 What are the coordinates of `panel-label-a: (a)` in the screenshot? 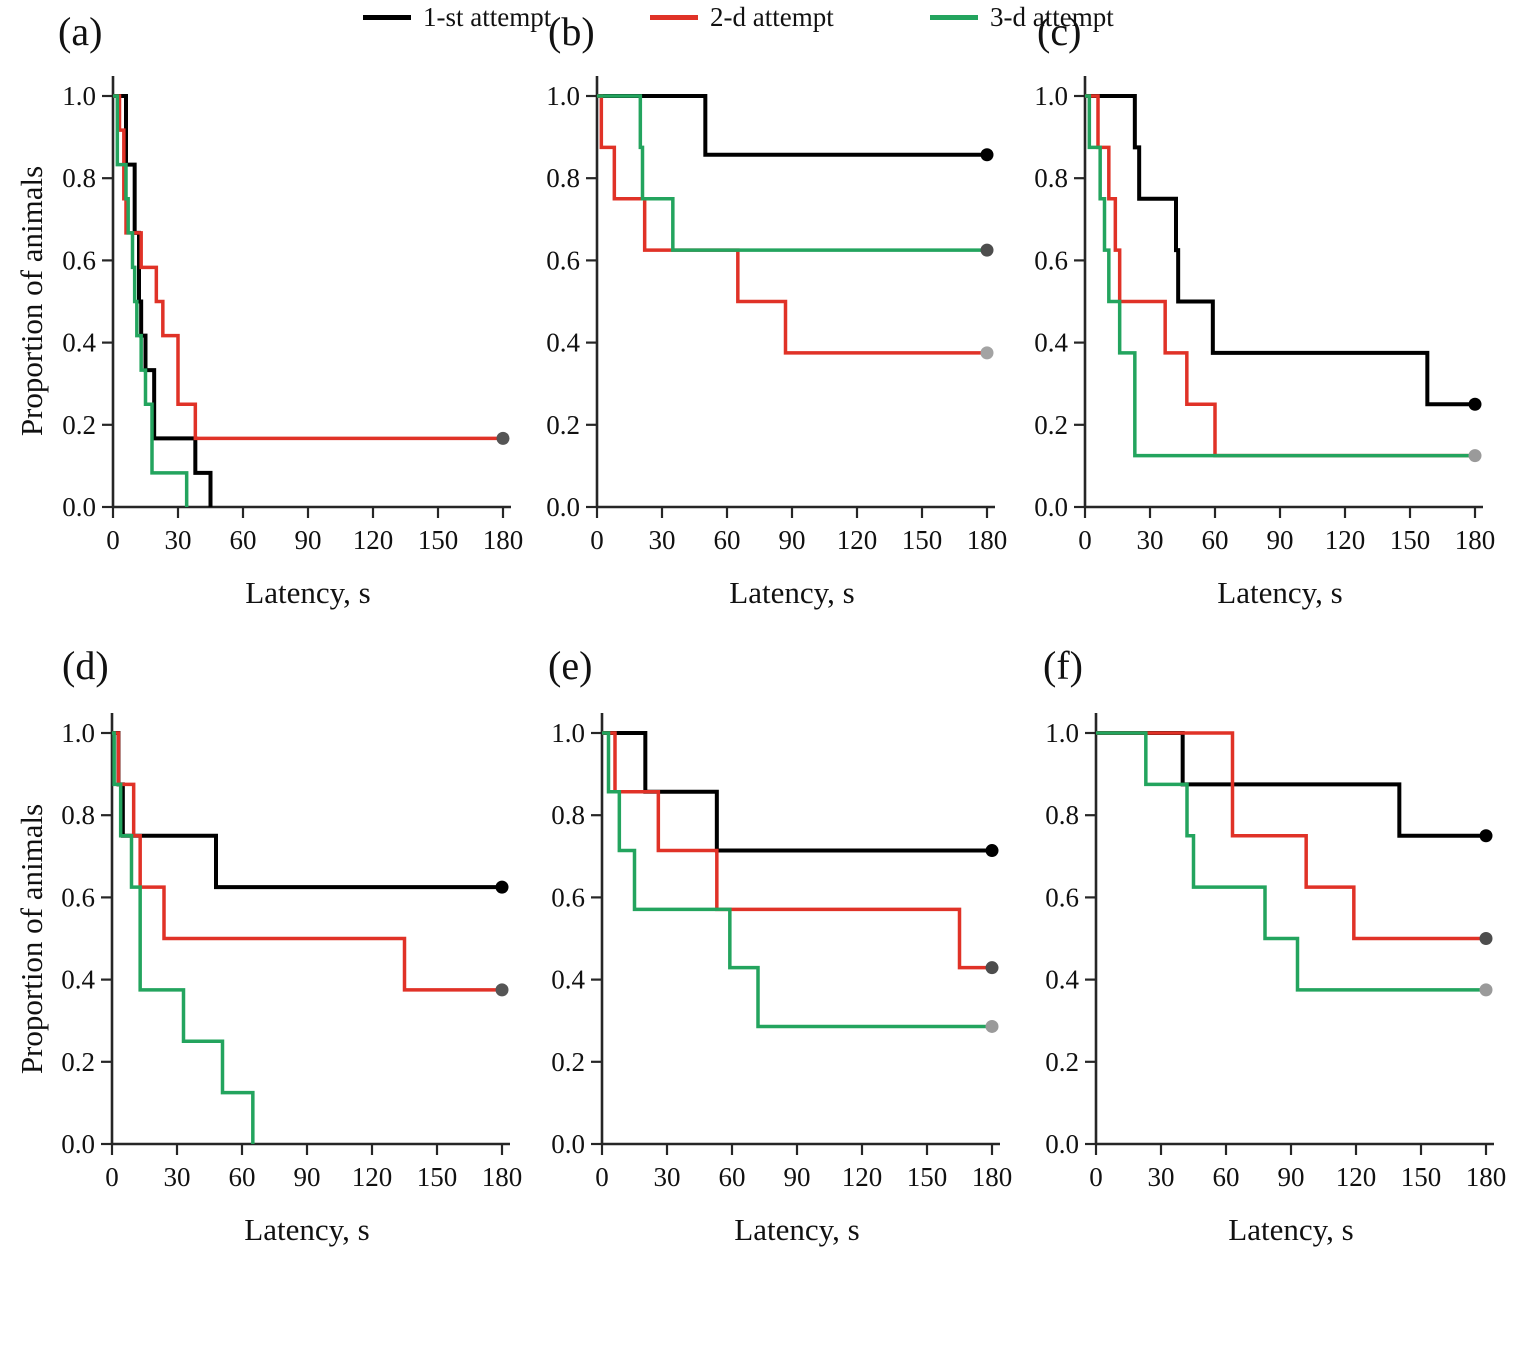 It's located at (80, 31).